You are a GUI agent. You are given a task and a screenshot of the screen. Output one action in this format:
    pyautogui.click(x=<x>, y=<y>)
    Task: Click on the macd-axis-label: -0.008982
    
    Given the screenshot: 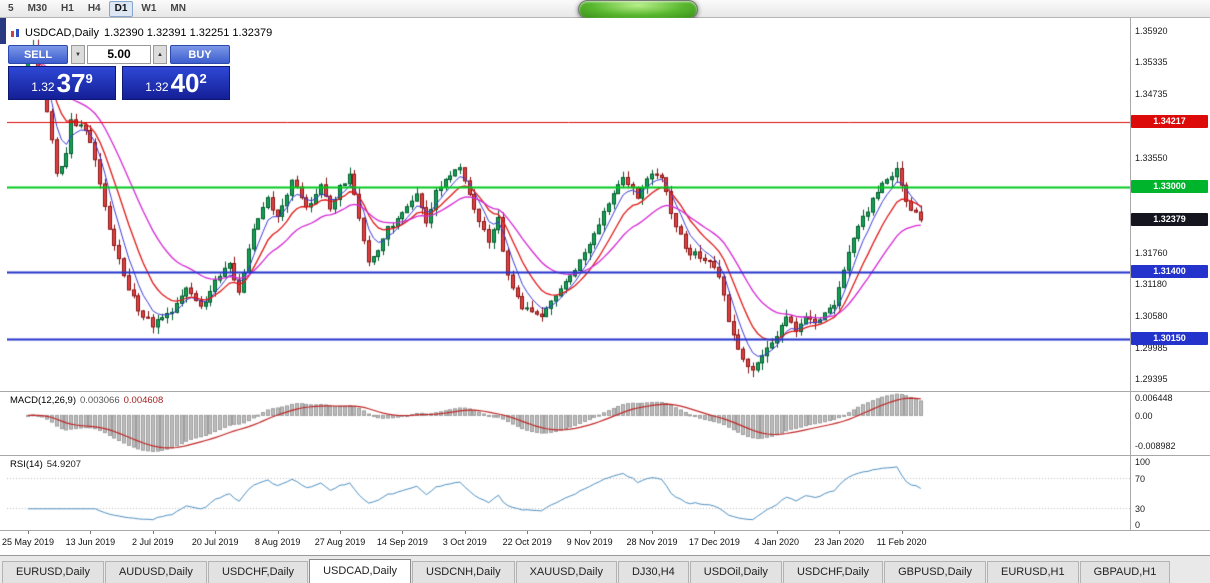 What is the action you would take?
    pyautogui.click(x=1155, y=445)
    